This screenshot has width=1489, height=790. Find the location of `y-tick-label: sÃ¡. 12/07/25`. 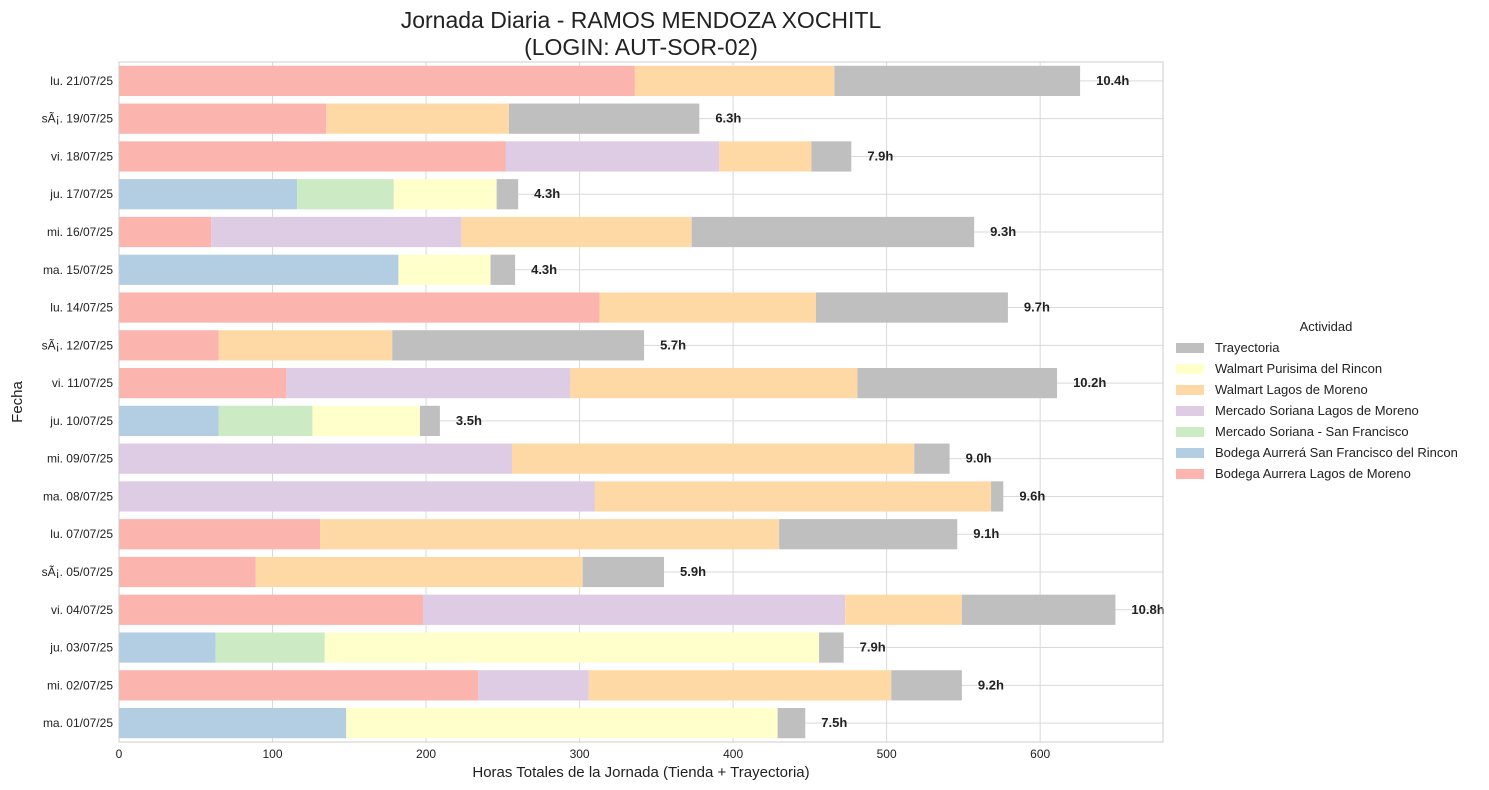

y-tick-label: sÃ¡. 12/07/25 is located at coordinates (78, 345).